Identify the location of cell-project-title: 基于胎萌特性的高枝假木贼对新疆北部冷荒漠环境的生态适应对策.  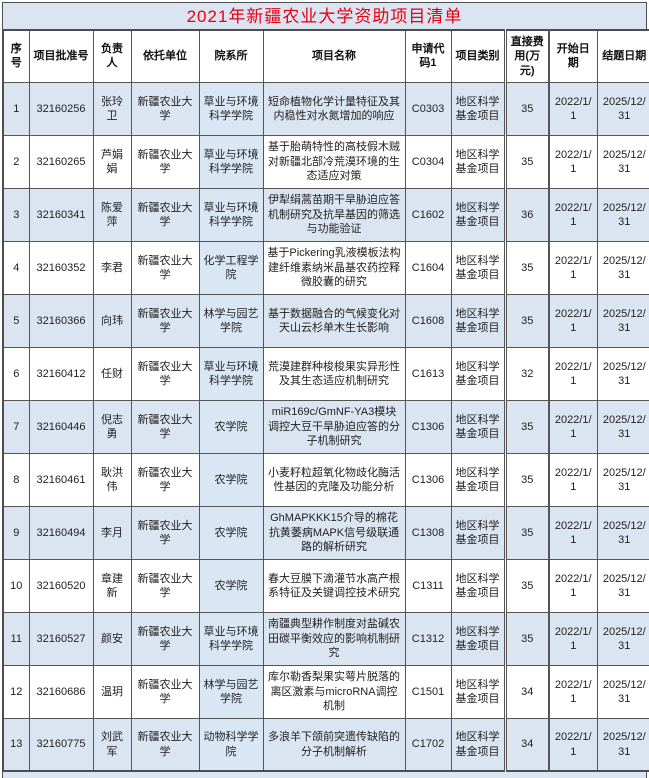
(334, 161).